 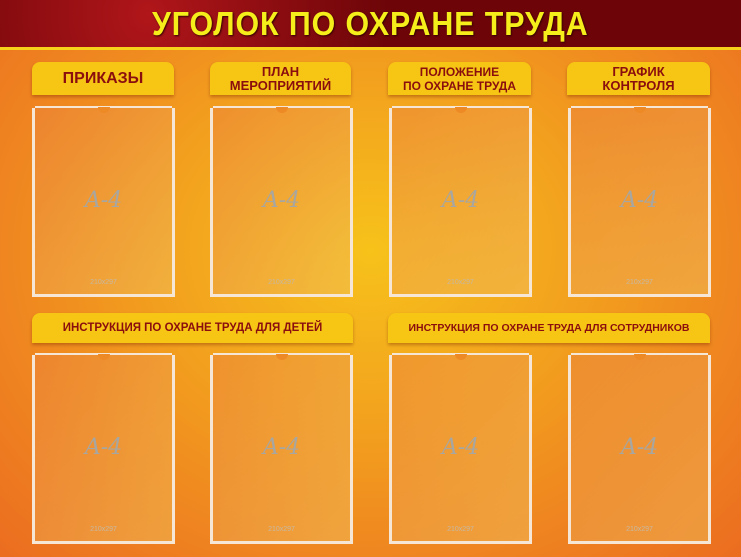 I want to click on tab-regulation: ПОЛОЖЕНИЕ ПО ОХРАНЕ ТРУДА, so click(x=459, y=78).